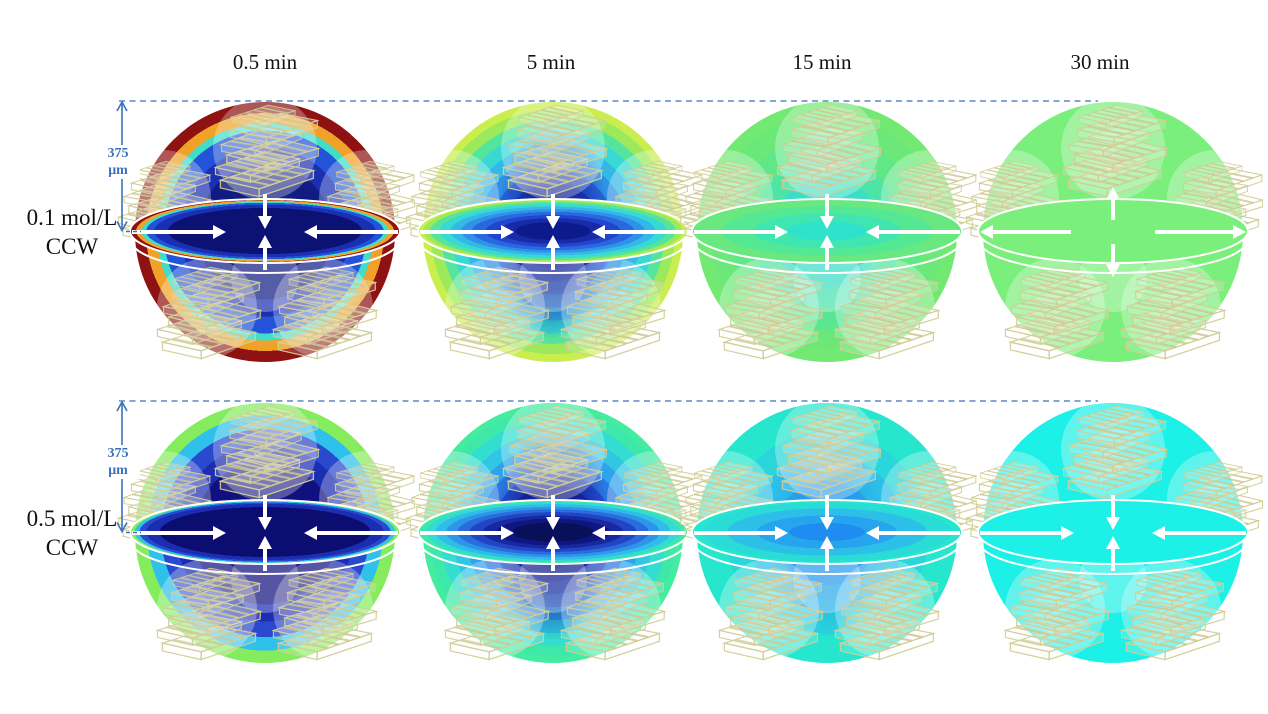 The width and height of the screenshot is (1268, 714). What do you see at coordinates (118, 462) in the screenshot?
I see `scale-annotation-row2: 375 μm` at bounding box center [118, 462].